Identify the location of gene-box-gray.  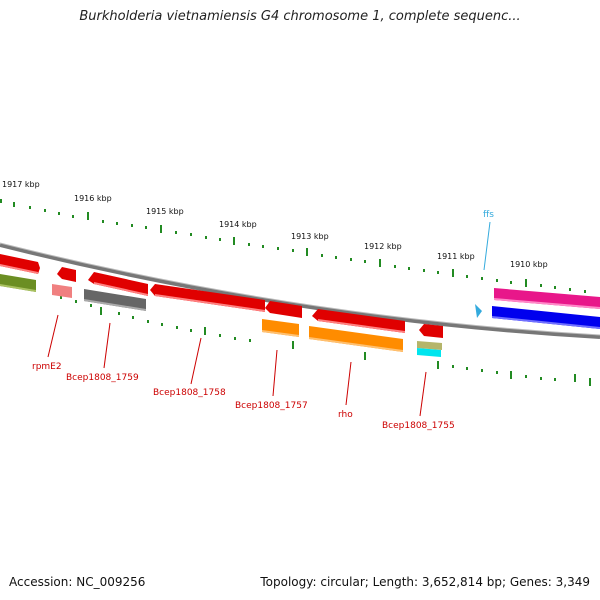
(115, 300).